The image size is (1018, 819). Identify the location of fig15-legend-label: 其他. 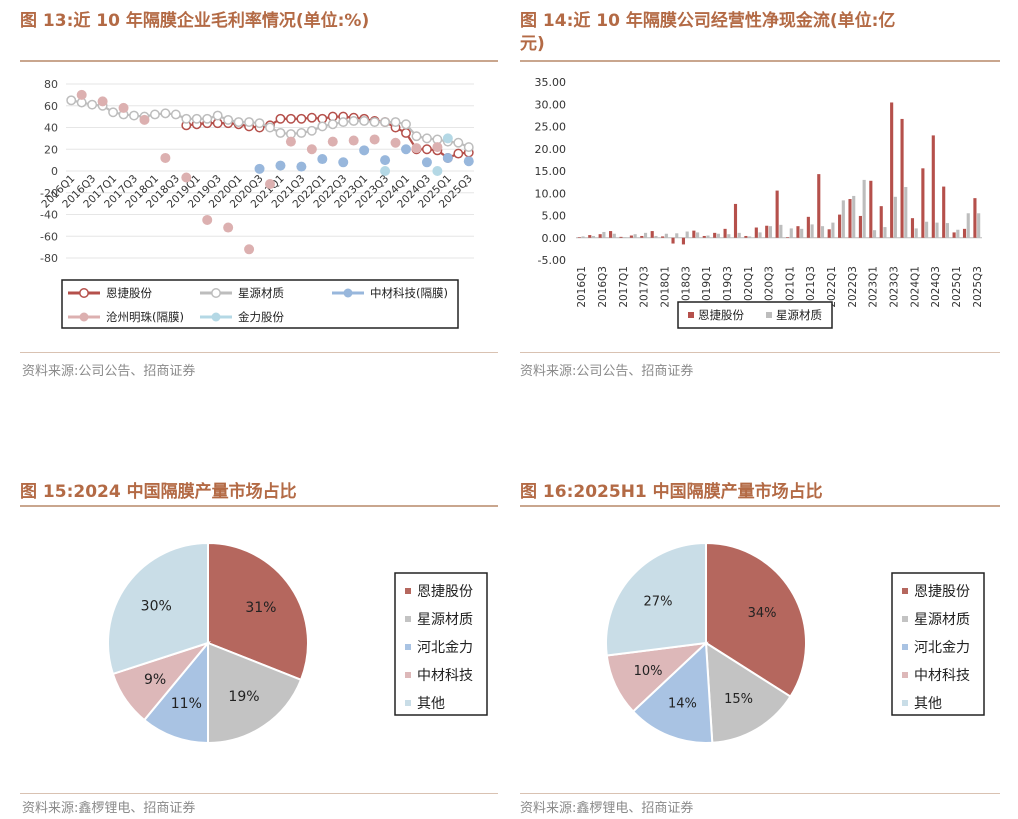
(431, 704).